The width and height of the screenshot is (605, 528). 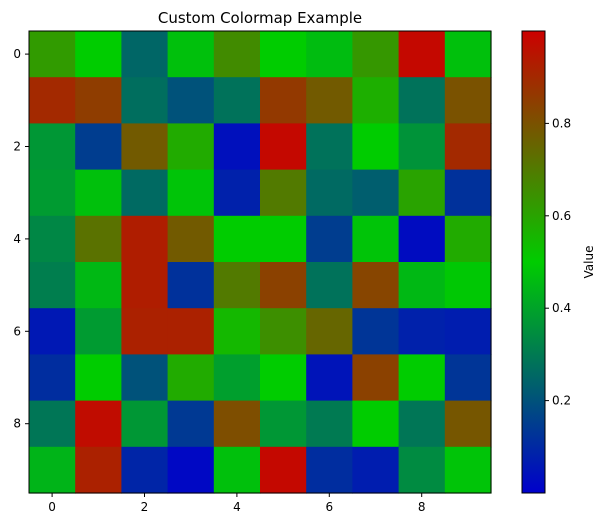 I want to click on colorbar-label: Value, so click(x=589, y=262).